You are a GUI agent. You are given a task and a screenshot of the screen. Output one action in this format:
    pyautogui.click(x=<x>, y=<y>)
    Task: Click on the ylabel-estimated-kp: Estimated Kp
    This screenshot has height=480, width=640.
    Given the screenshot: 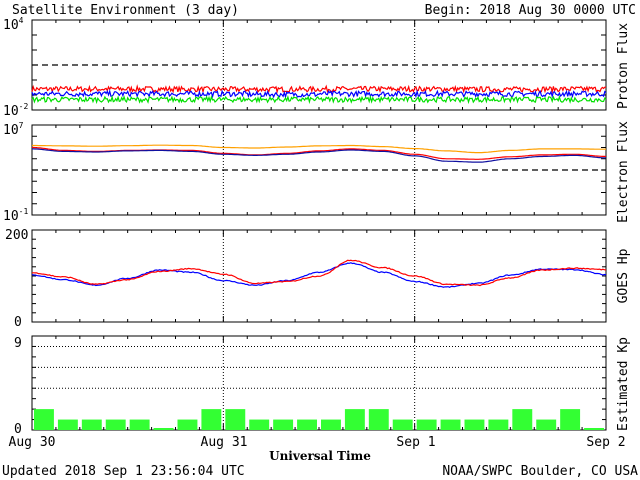 What is the action you would take?
    pyautogui.click(x=623, y=384)
    